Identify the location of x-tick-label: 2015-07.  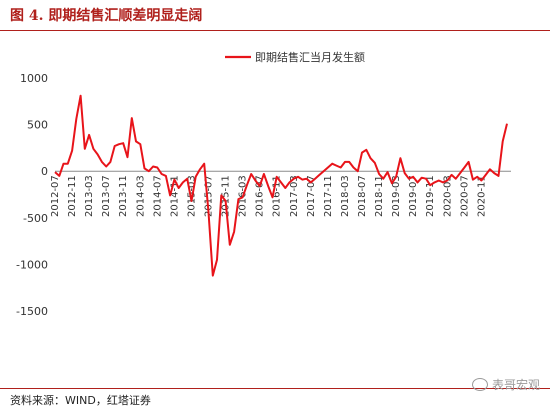
(209, 196).